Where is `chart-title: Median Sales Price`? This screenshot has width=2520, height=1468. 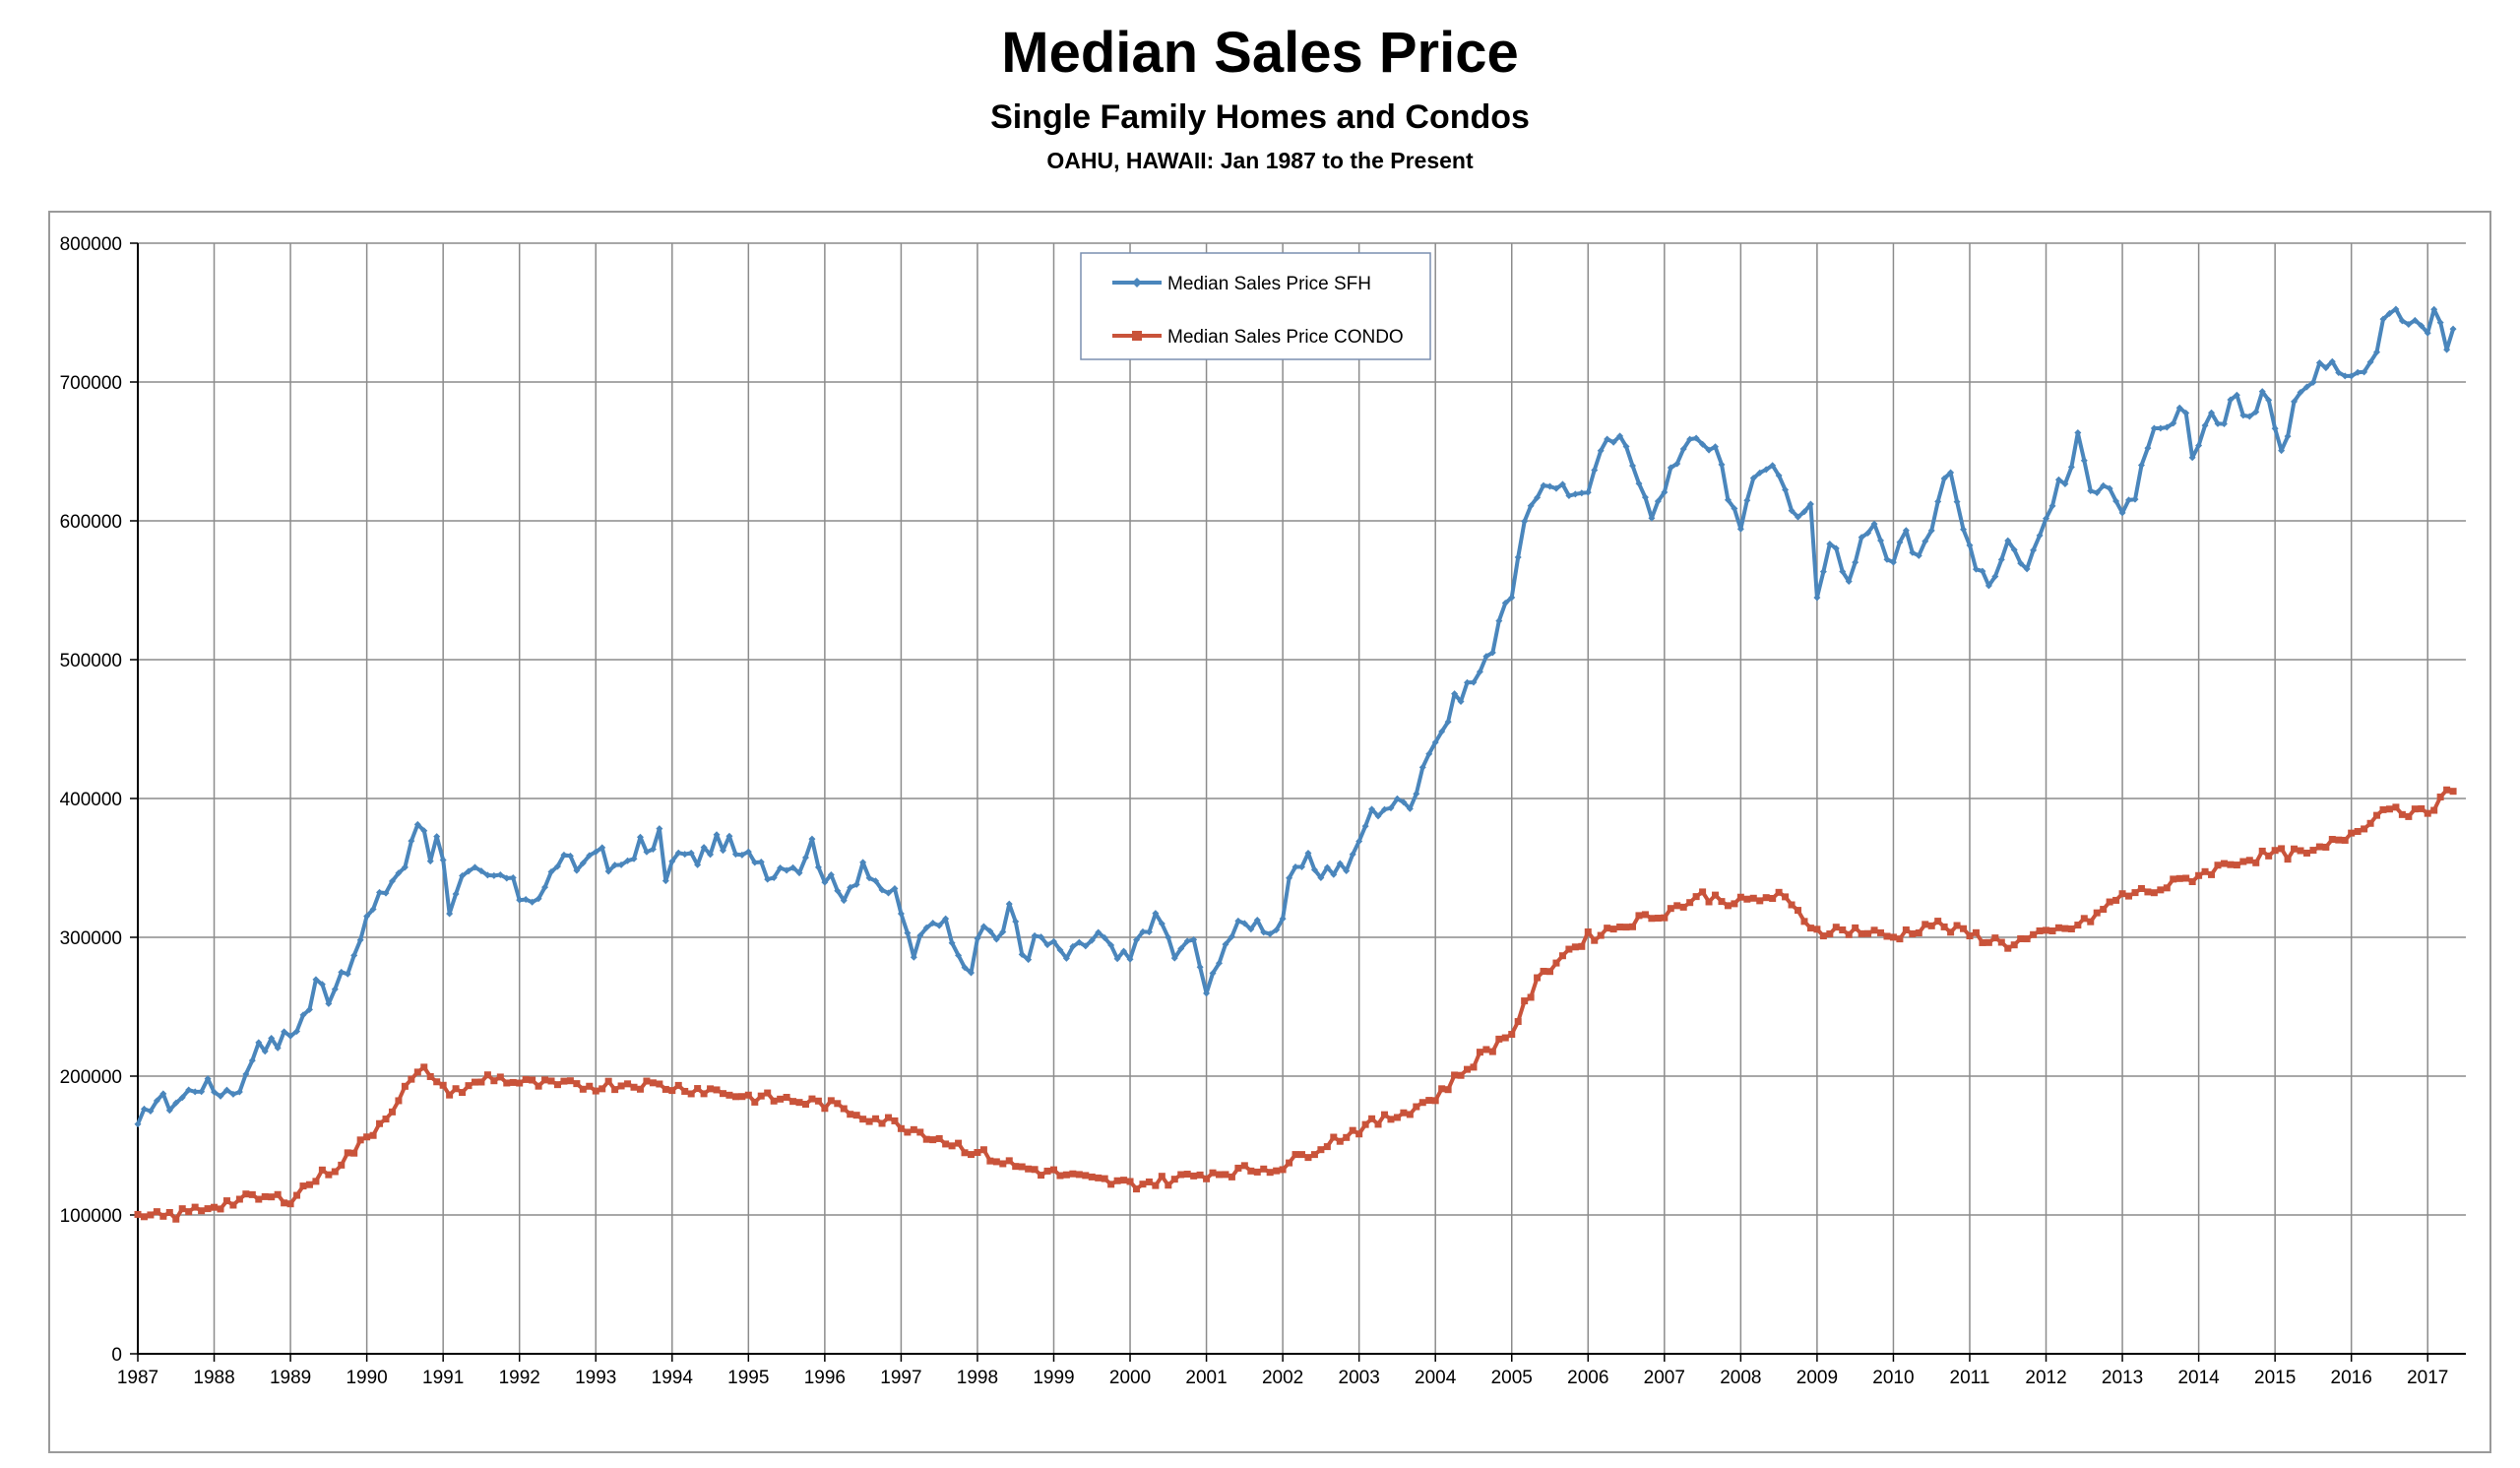 chart-title: Median Sales Price is located at coordinates (1260, 53).